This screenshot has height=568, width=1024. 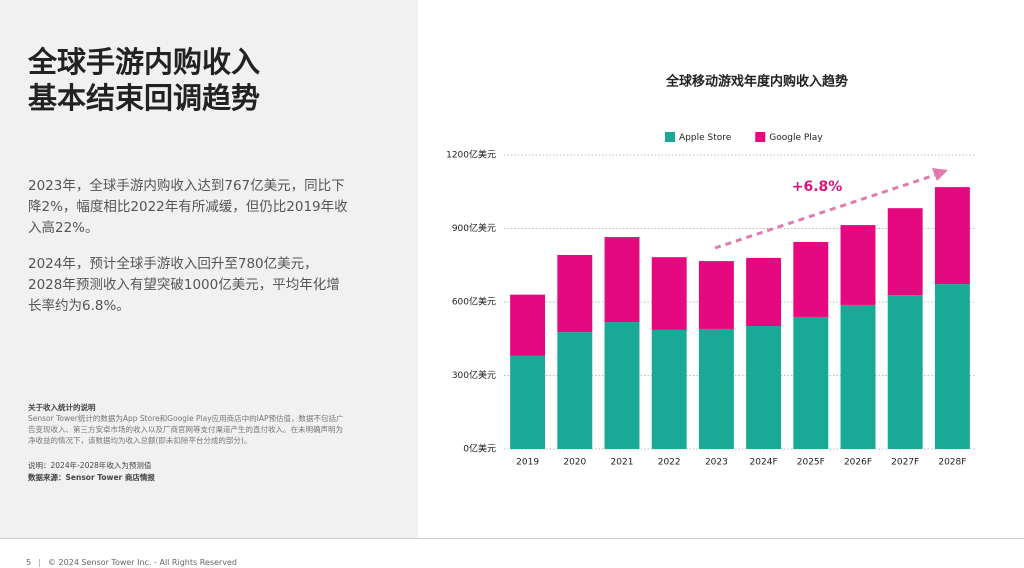 What do you see at coordinates (716, 463) in the screenshot?
I see `x-tick-label: 2023` at bounding box center [716, 463].